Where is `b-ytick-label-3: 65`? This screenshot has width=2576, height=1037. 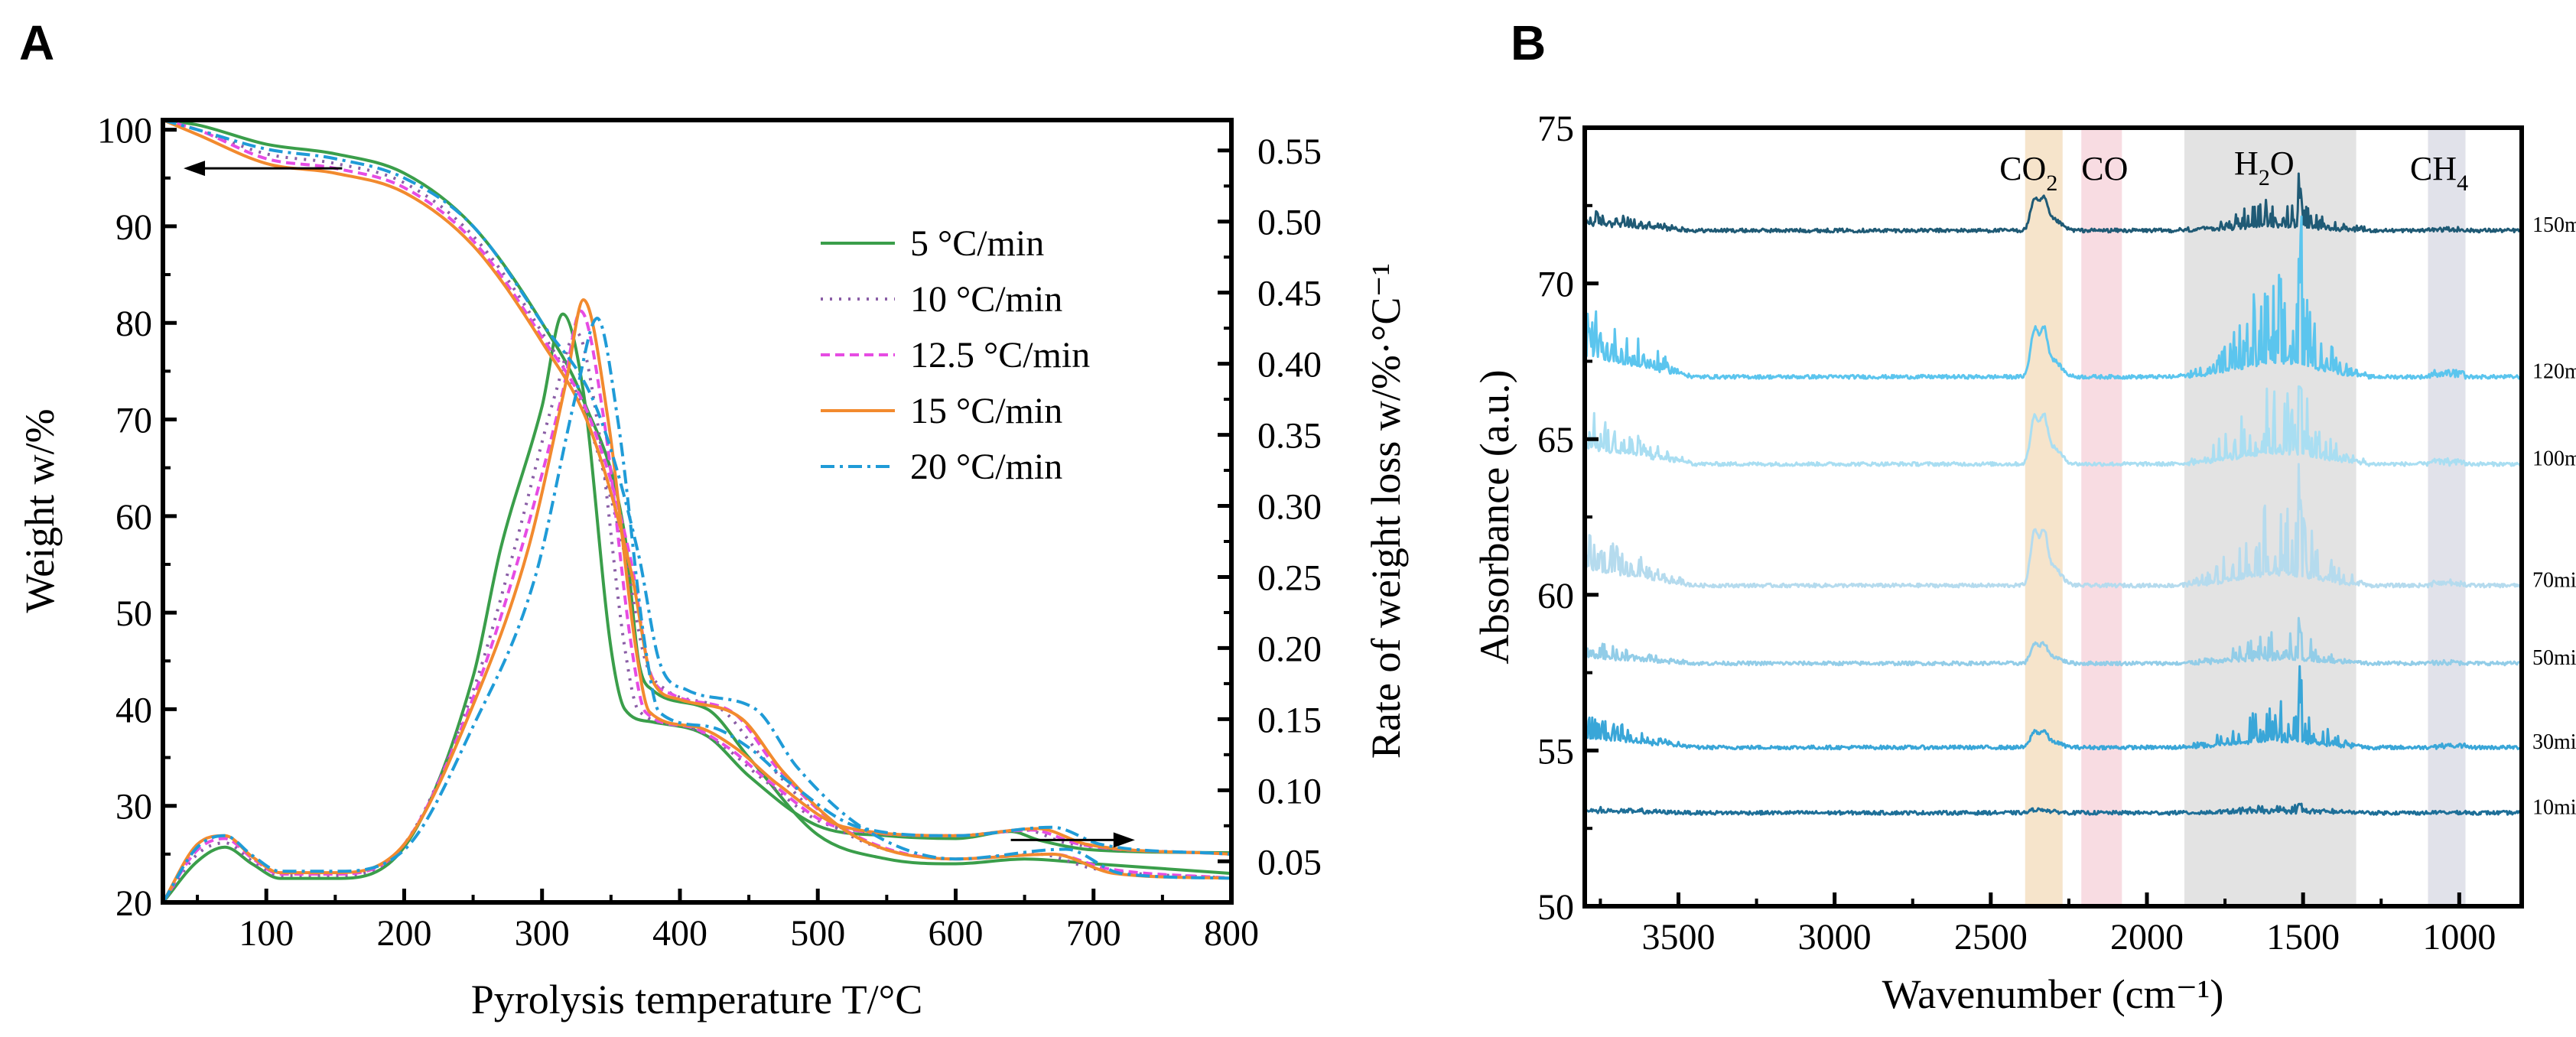 b-ytick-label-3: 65 is located at coordinates (1555, 440).